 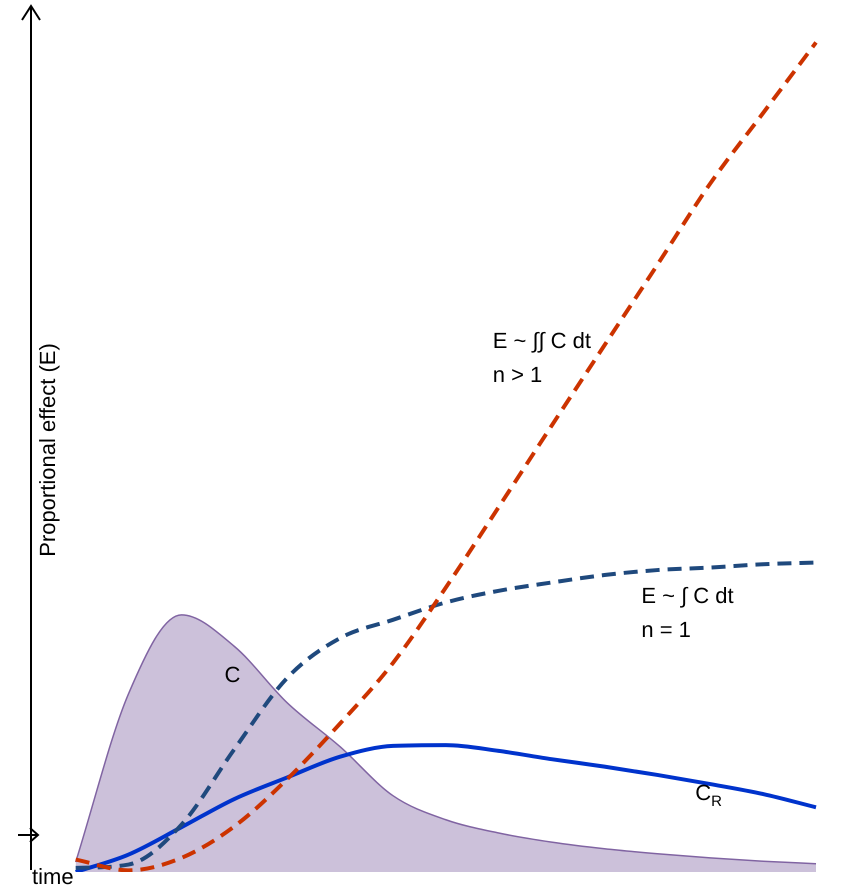 I want to click on y-axis-title: Proportional effect (E), so click(x=48, y=450).